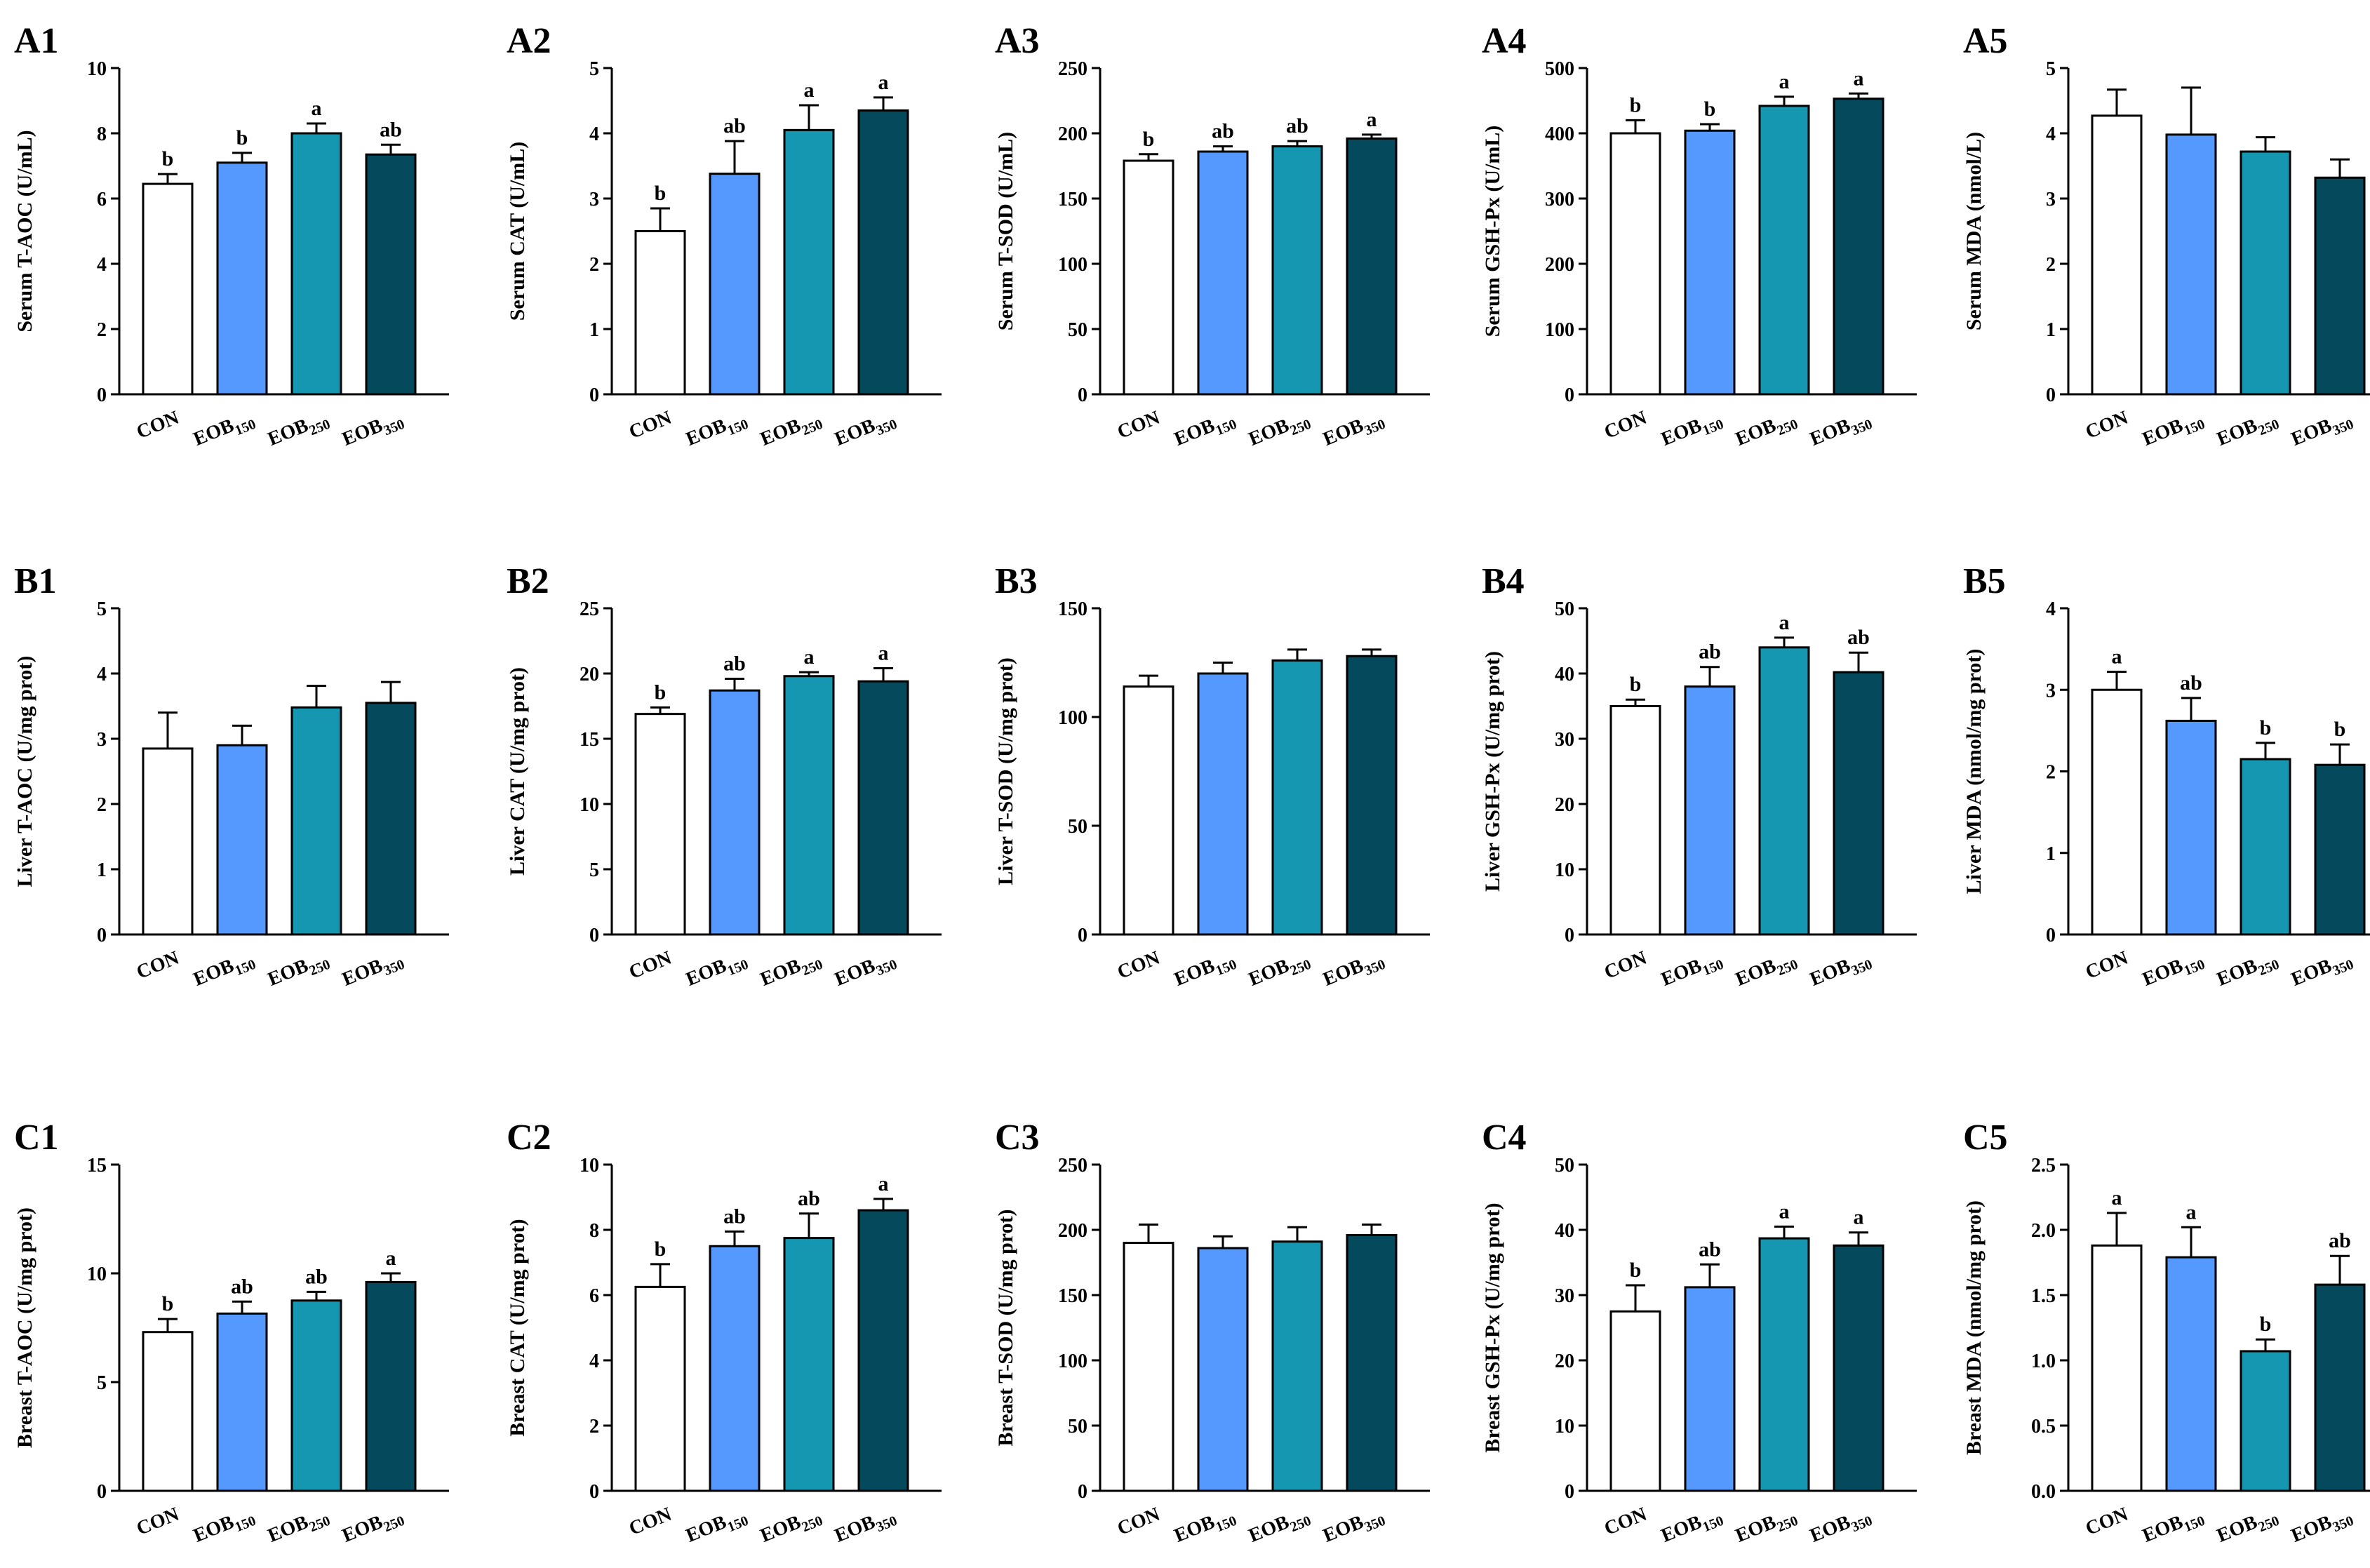 This screenshot has width=2370, height=1568. I want to click on y-tick-label-a2: 0, so click(594, 395).